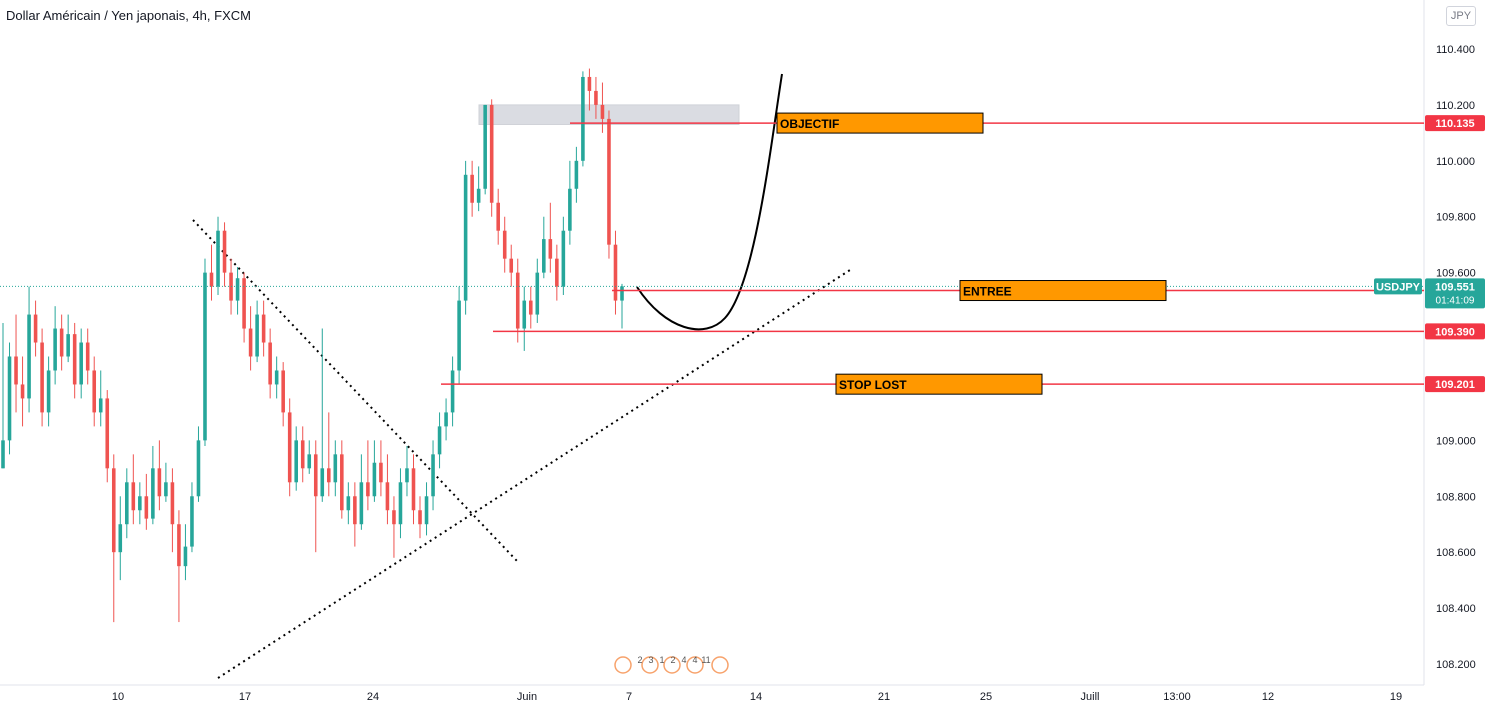 This screenshot has height=710, width=1494. I want to click on level-price-text: 110.135, so click(1454, 124).